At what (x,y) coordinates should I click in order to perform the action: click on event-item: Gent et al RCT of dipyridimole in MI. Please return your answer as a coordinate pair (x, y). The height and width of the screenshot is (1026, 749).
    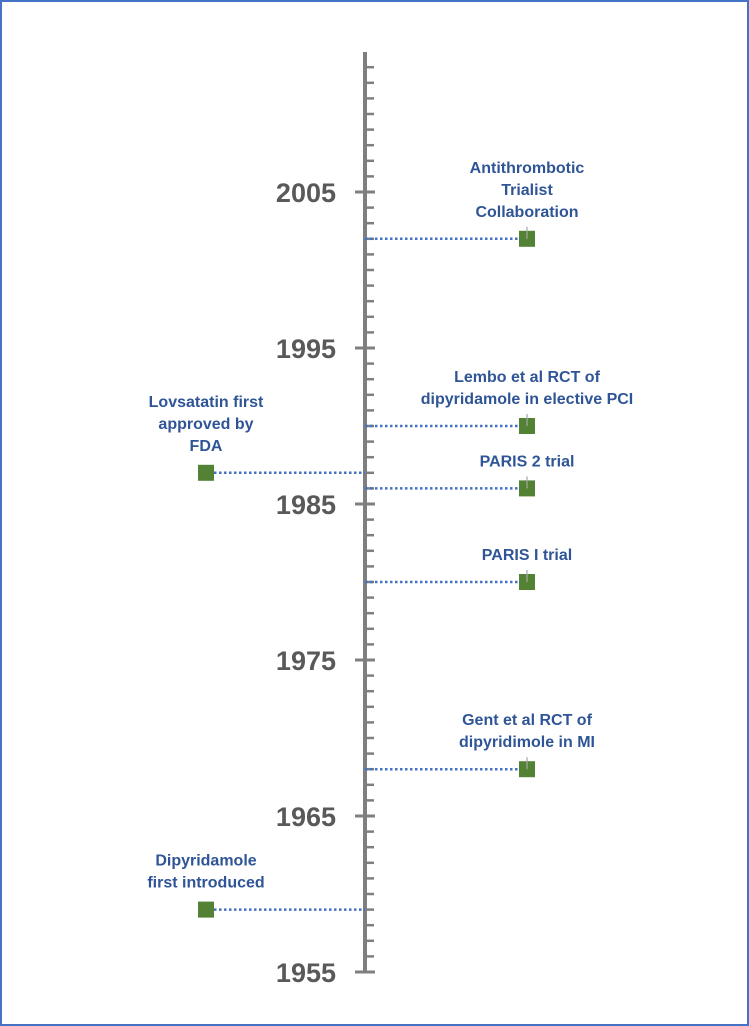
    Looking at the image, I should click on (480, 745).